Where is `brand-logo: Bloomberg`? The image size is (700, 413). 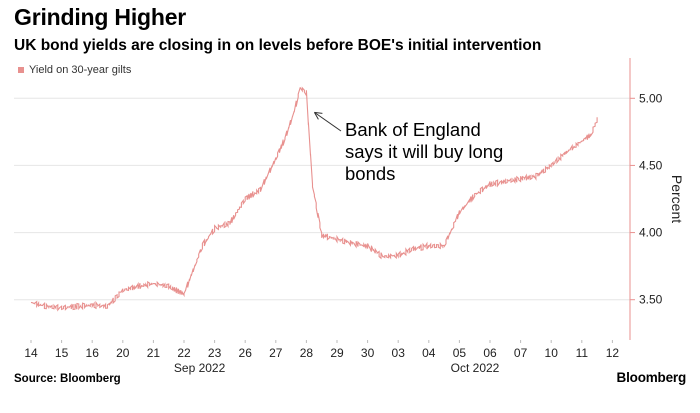 brand-logo: Bloomberg is located at coordinates (651, 377).